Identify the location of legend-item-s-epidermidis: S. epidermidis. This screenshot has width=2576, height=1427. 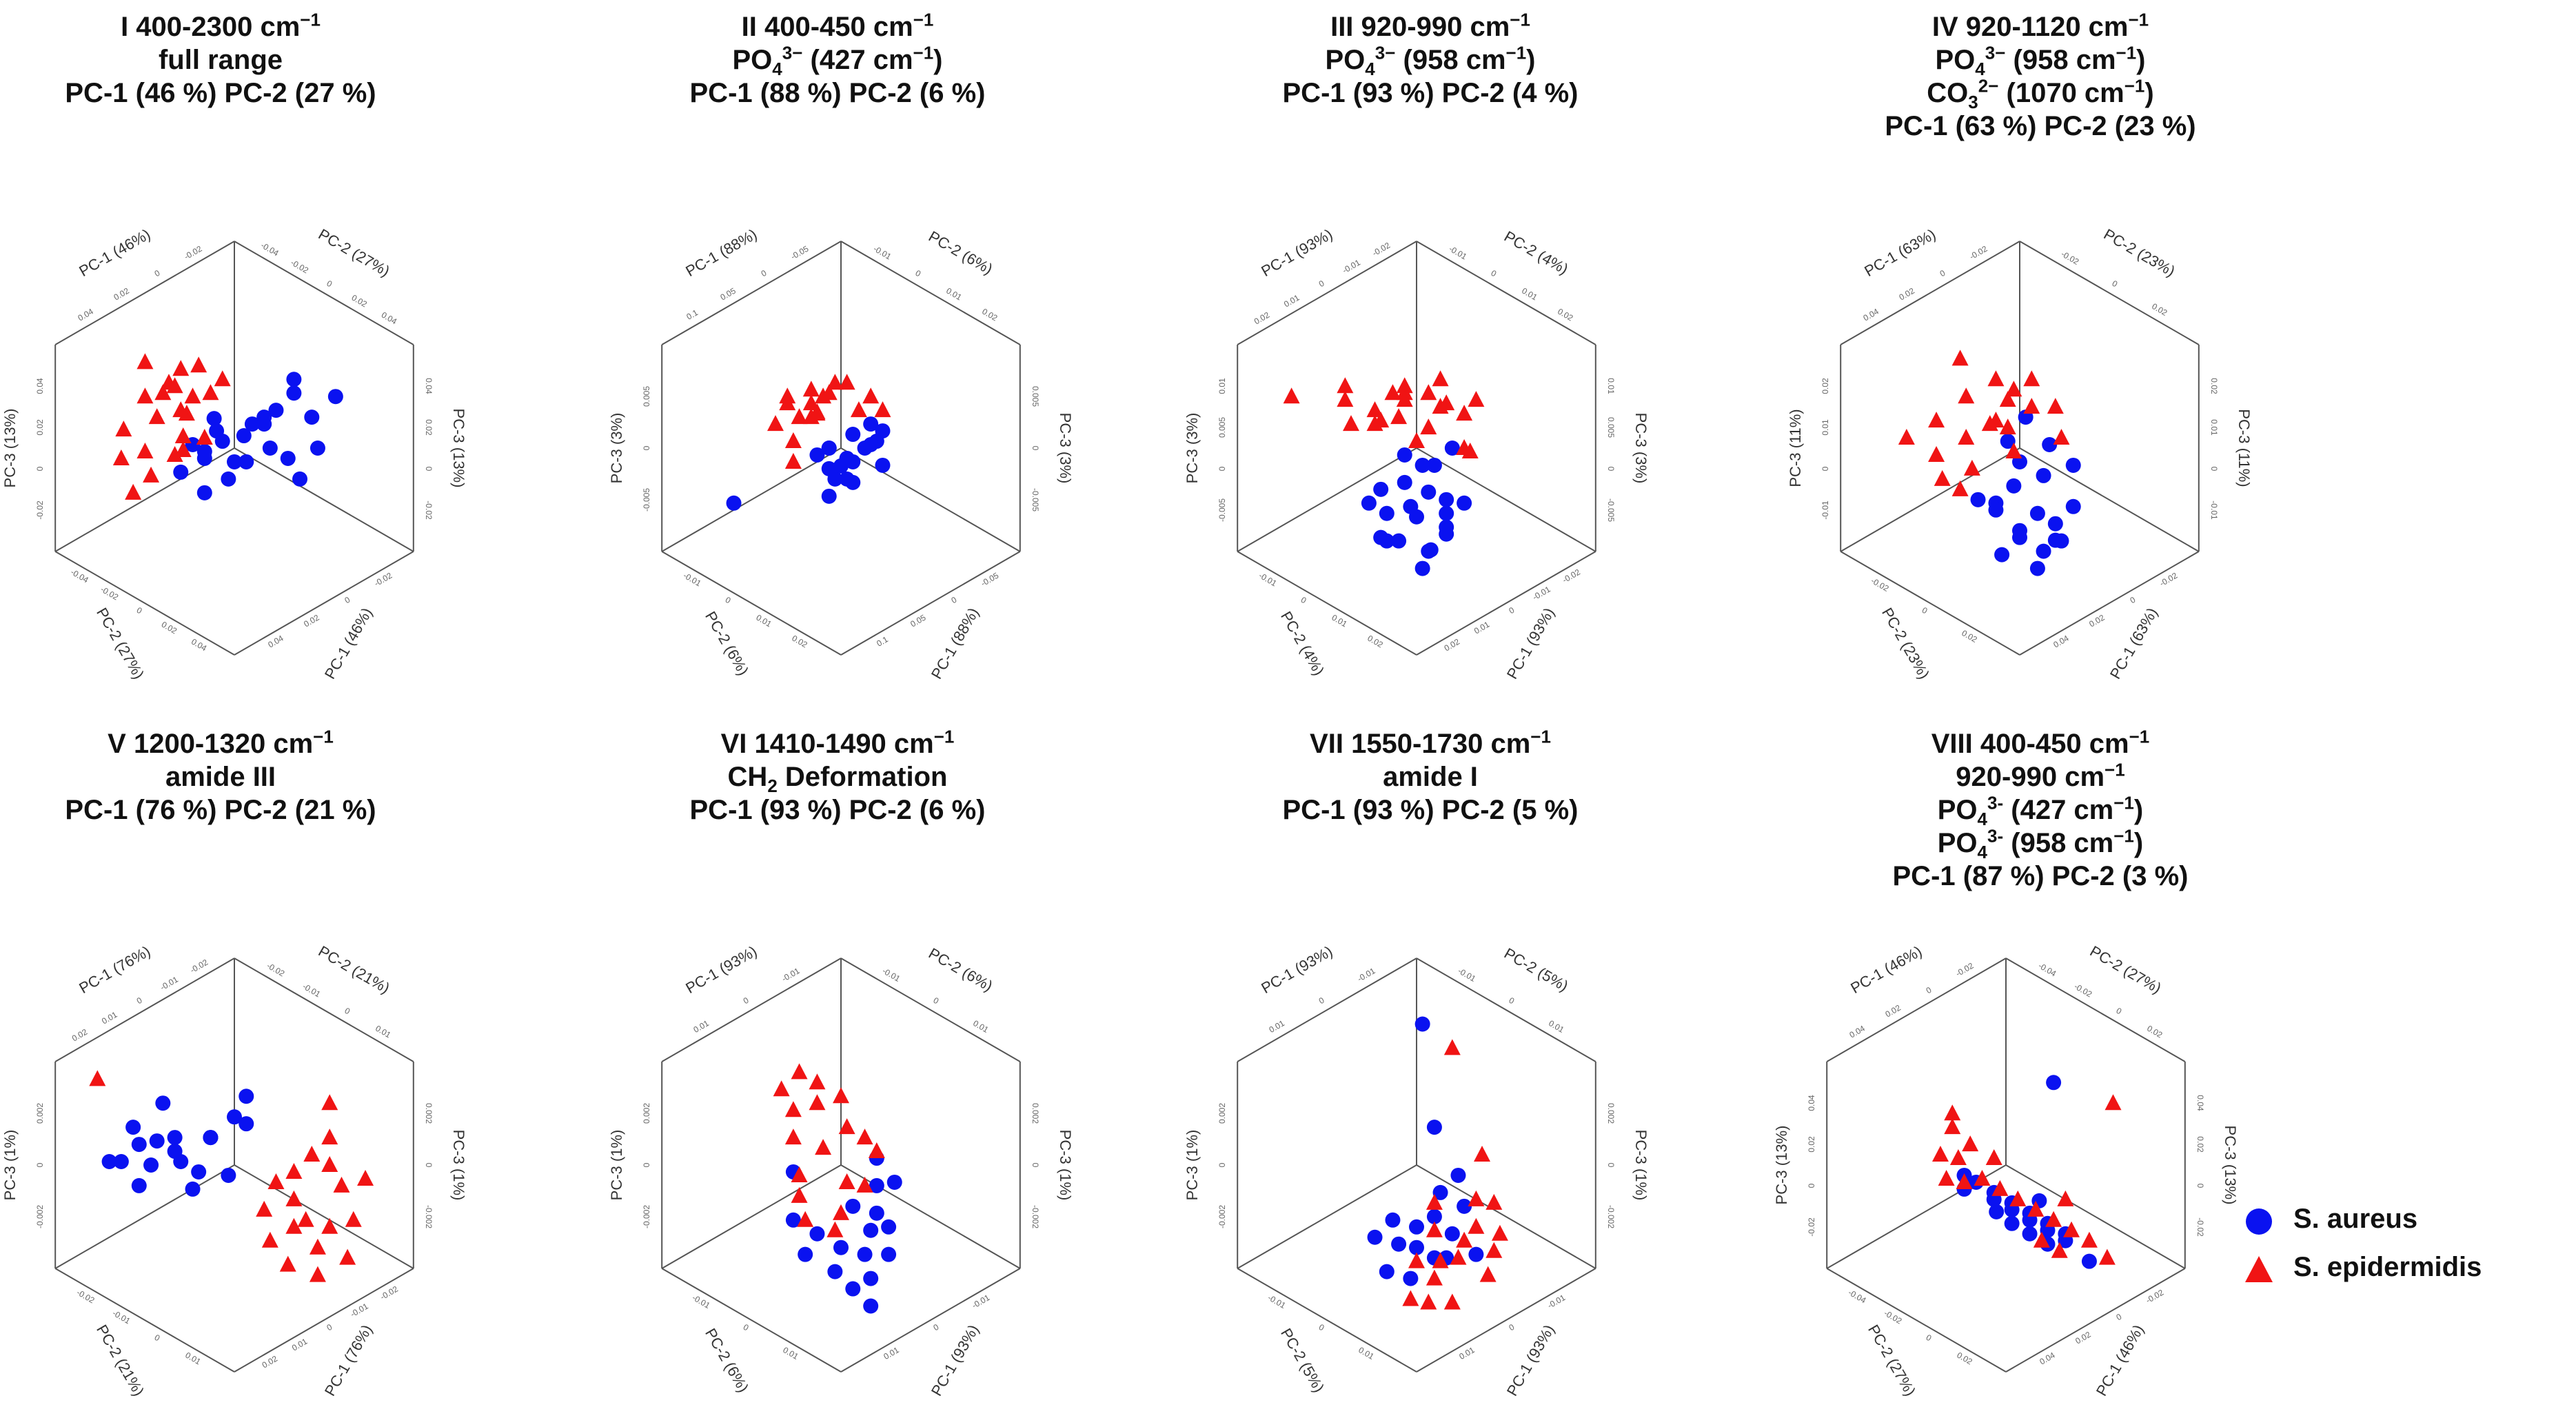
(2409, 1272).